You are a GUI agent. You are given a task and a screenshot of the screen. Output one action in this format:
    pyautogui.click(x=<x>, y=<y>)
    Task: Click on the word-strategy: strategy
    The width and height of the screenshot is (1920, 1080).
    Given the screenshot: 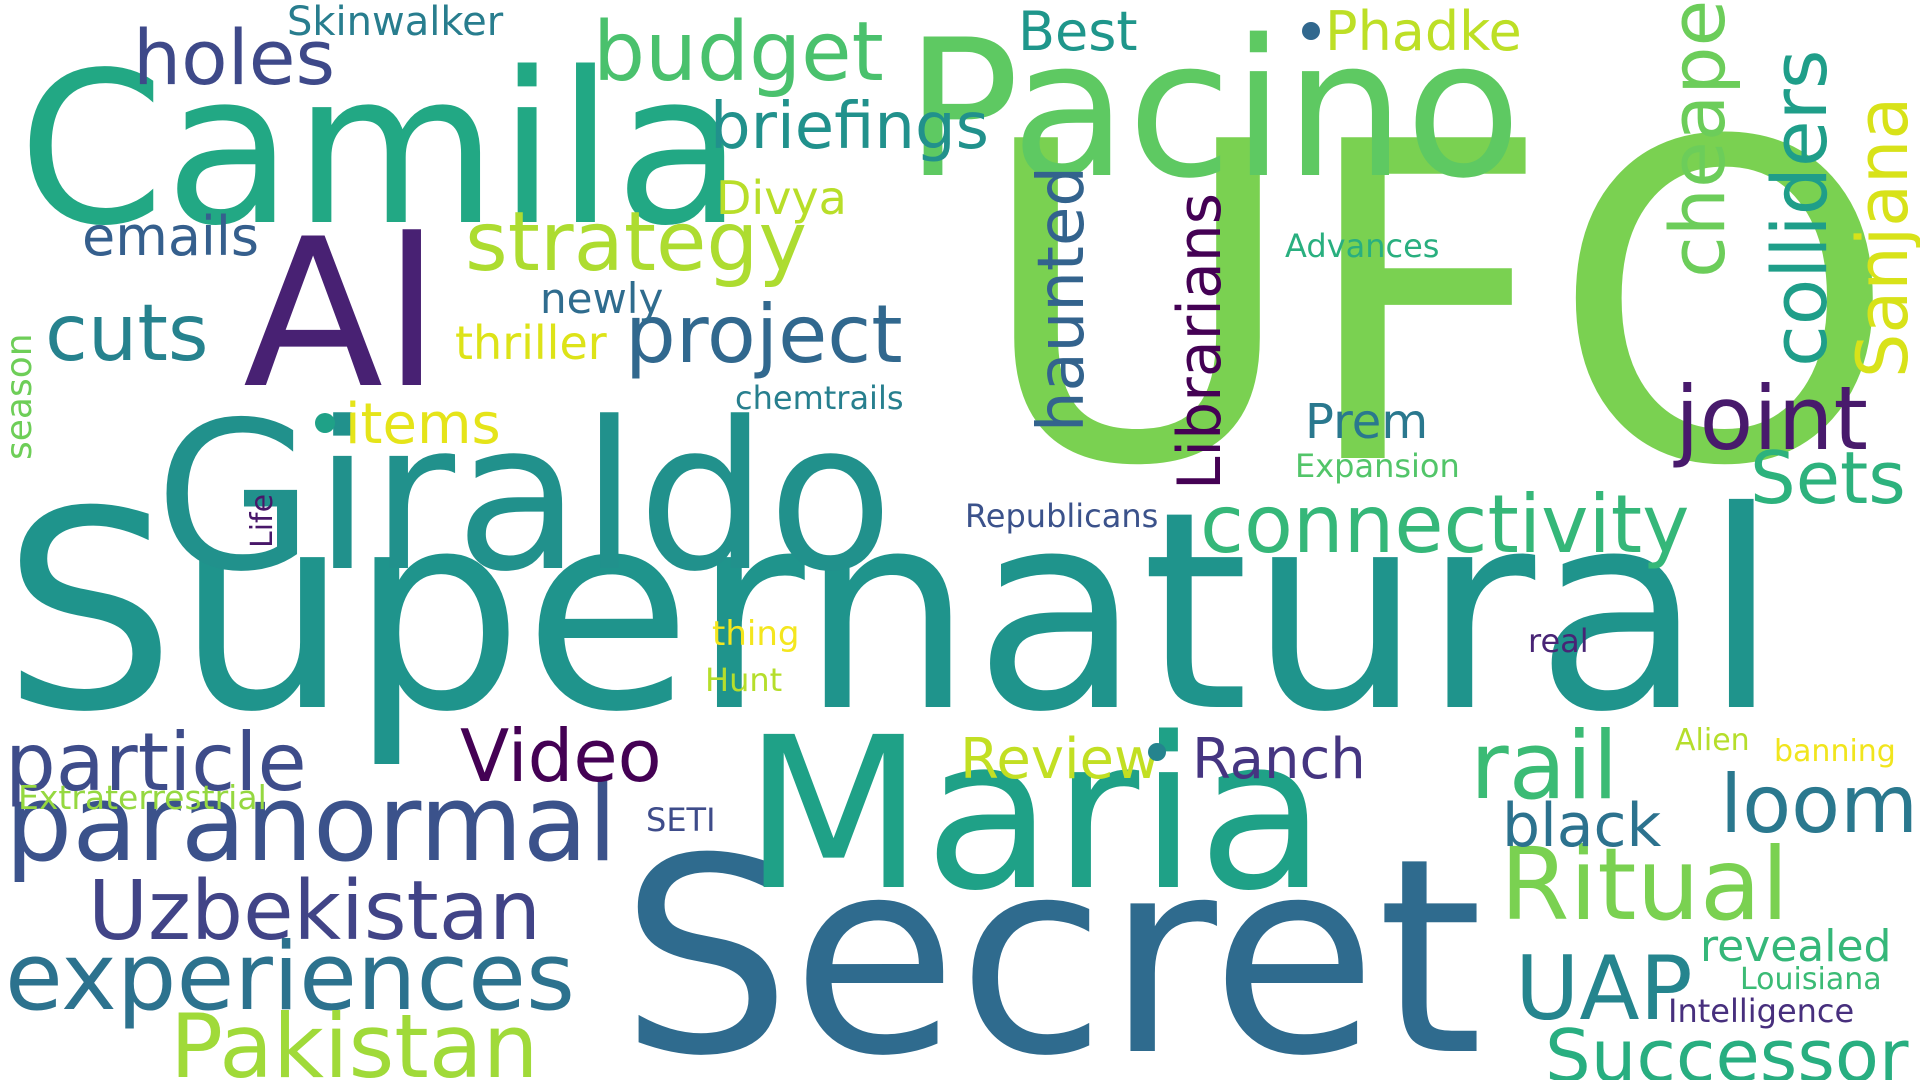 What is the action you would take?
    pyautogui.click(x=636, y=242)
    